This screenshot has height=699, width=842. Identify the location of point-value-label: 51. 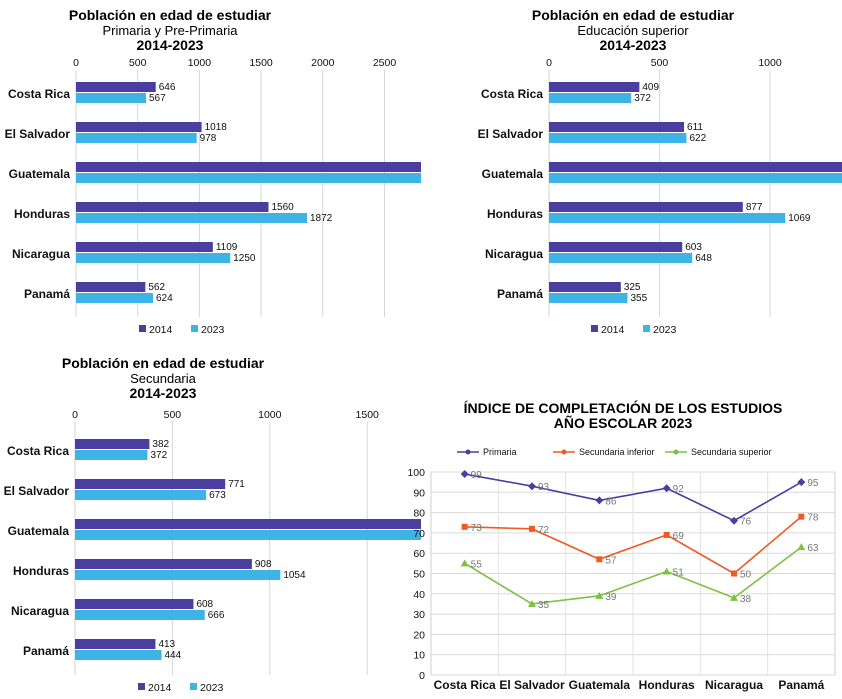
(679, 572).